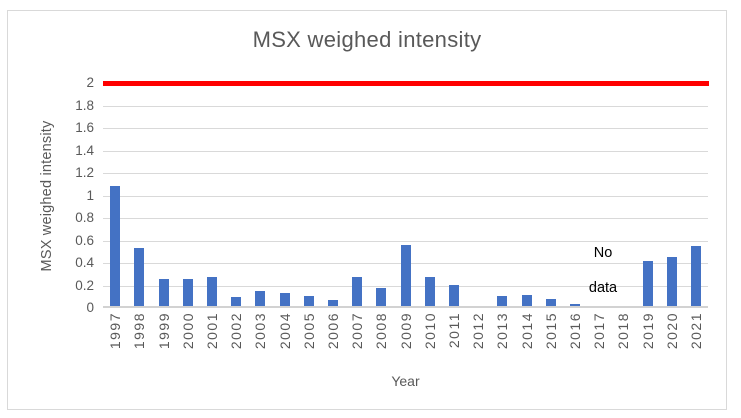  Describe the element at coordinates (84, 172) in the screenshot. I see `y-tick-label: 1.2` at that location.